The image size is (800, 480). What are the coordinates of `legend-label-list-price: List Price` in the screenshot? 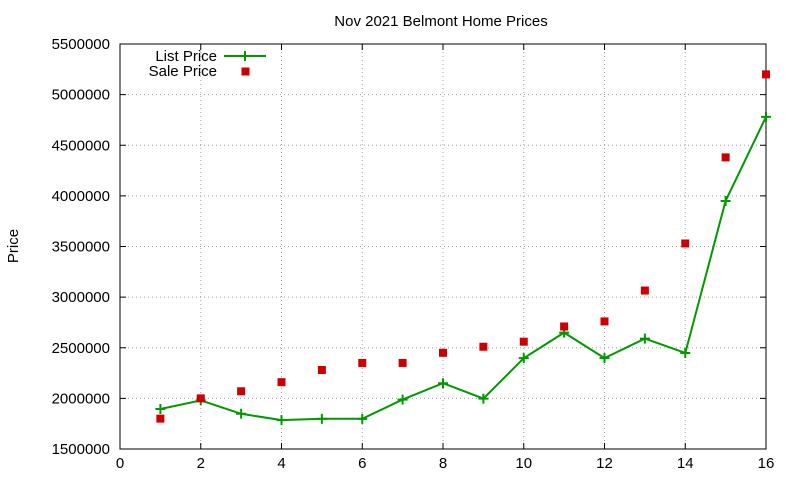 It's located at (186, 56).